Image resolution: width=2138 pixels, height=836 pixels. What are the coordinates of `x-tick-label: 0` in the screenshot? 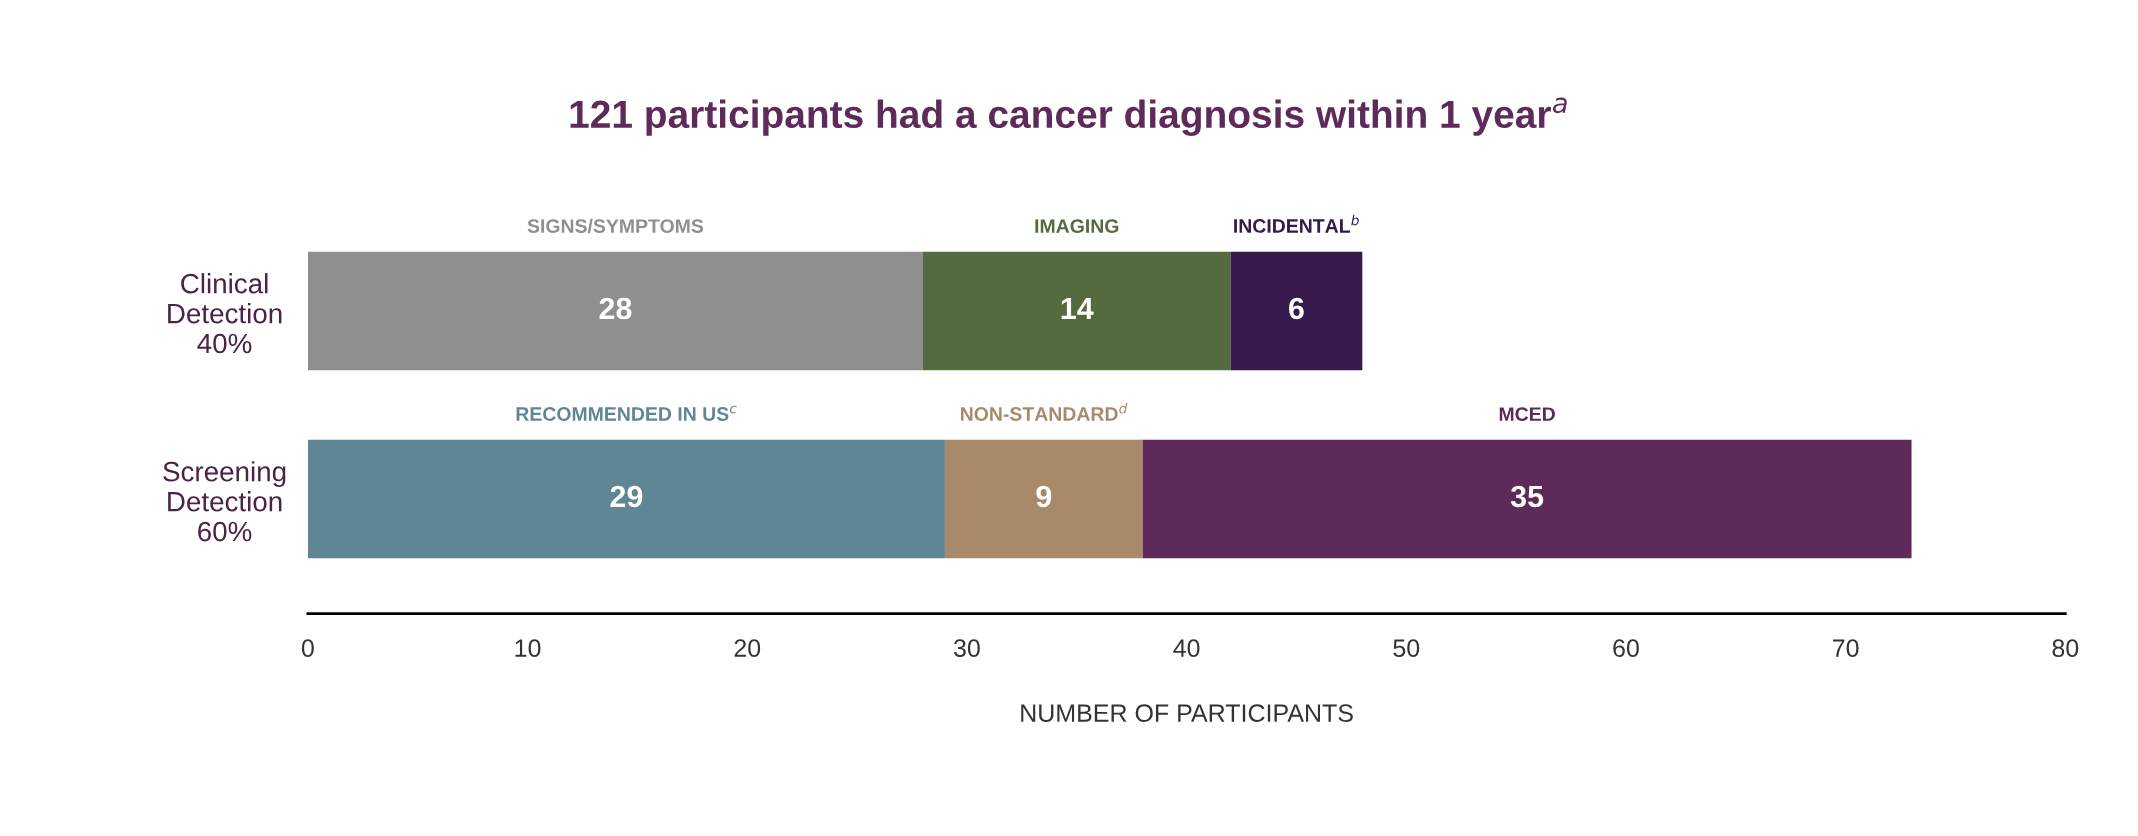 It's located at (307, 648).